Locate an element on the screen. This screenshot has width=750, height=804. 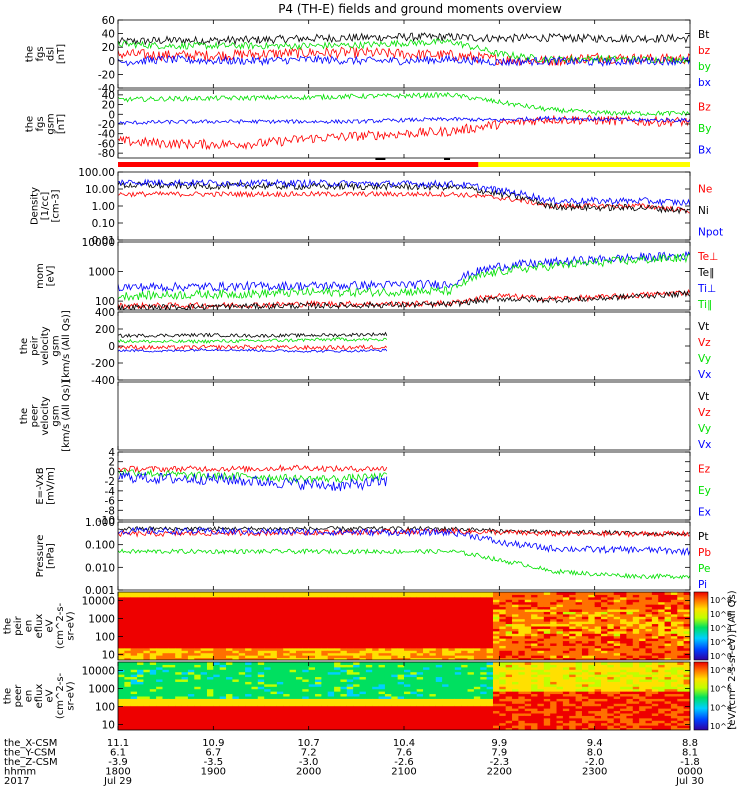
ylabel-peir-spectrogram: peir is located at coordinates (18, 625).